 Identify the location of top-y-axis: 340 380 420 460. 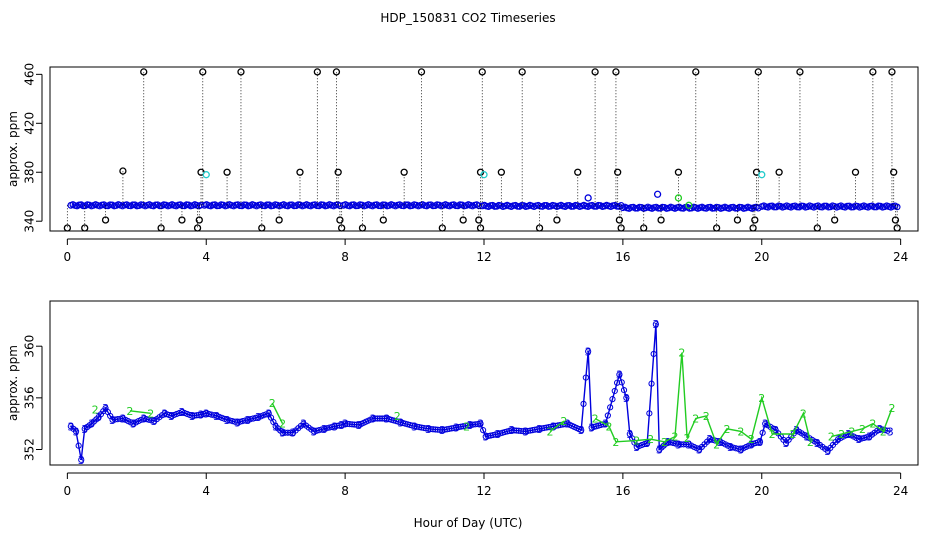
(33, 148).